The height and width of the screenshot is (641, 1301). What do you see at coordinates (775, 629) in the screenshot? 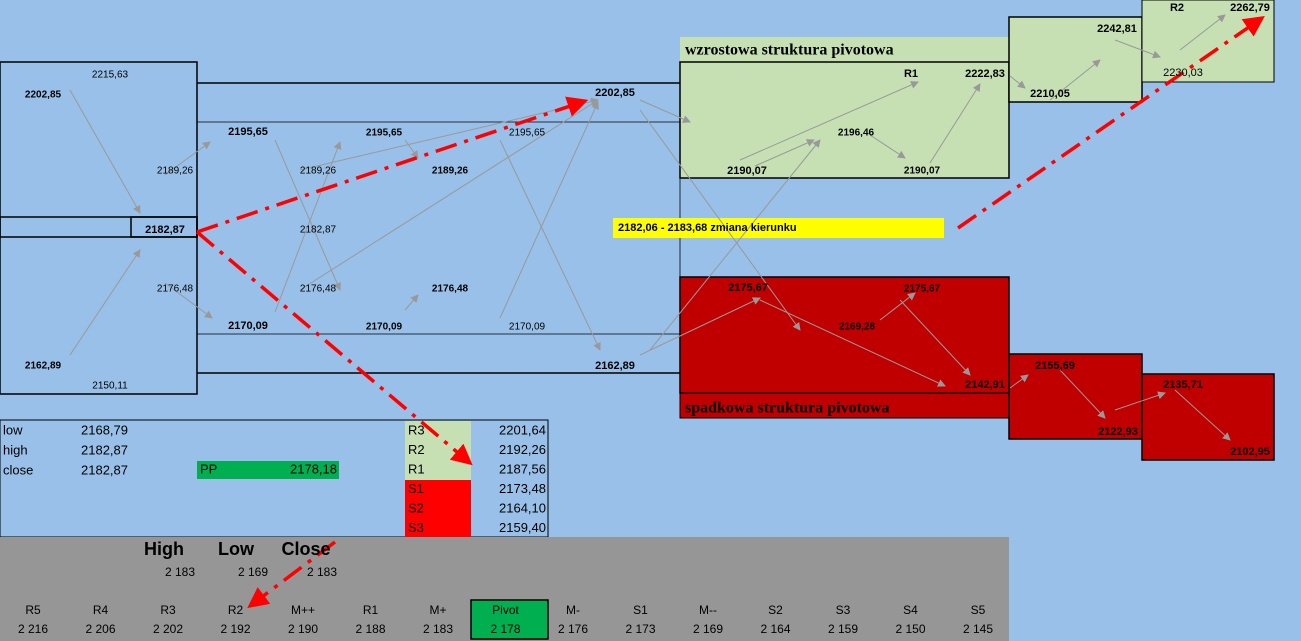
I see `level-value: 2 164` at bounding box center [775, 629].